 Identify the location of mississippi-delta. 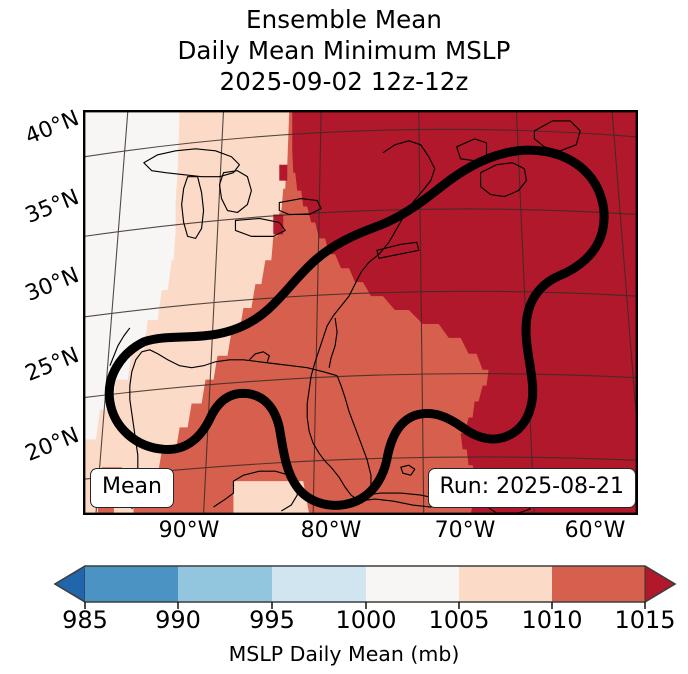
(259, 356).